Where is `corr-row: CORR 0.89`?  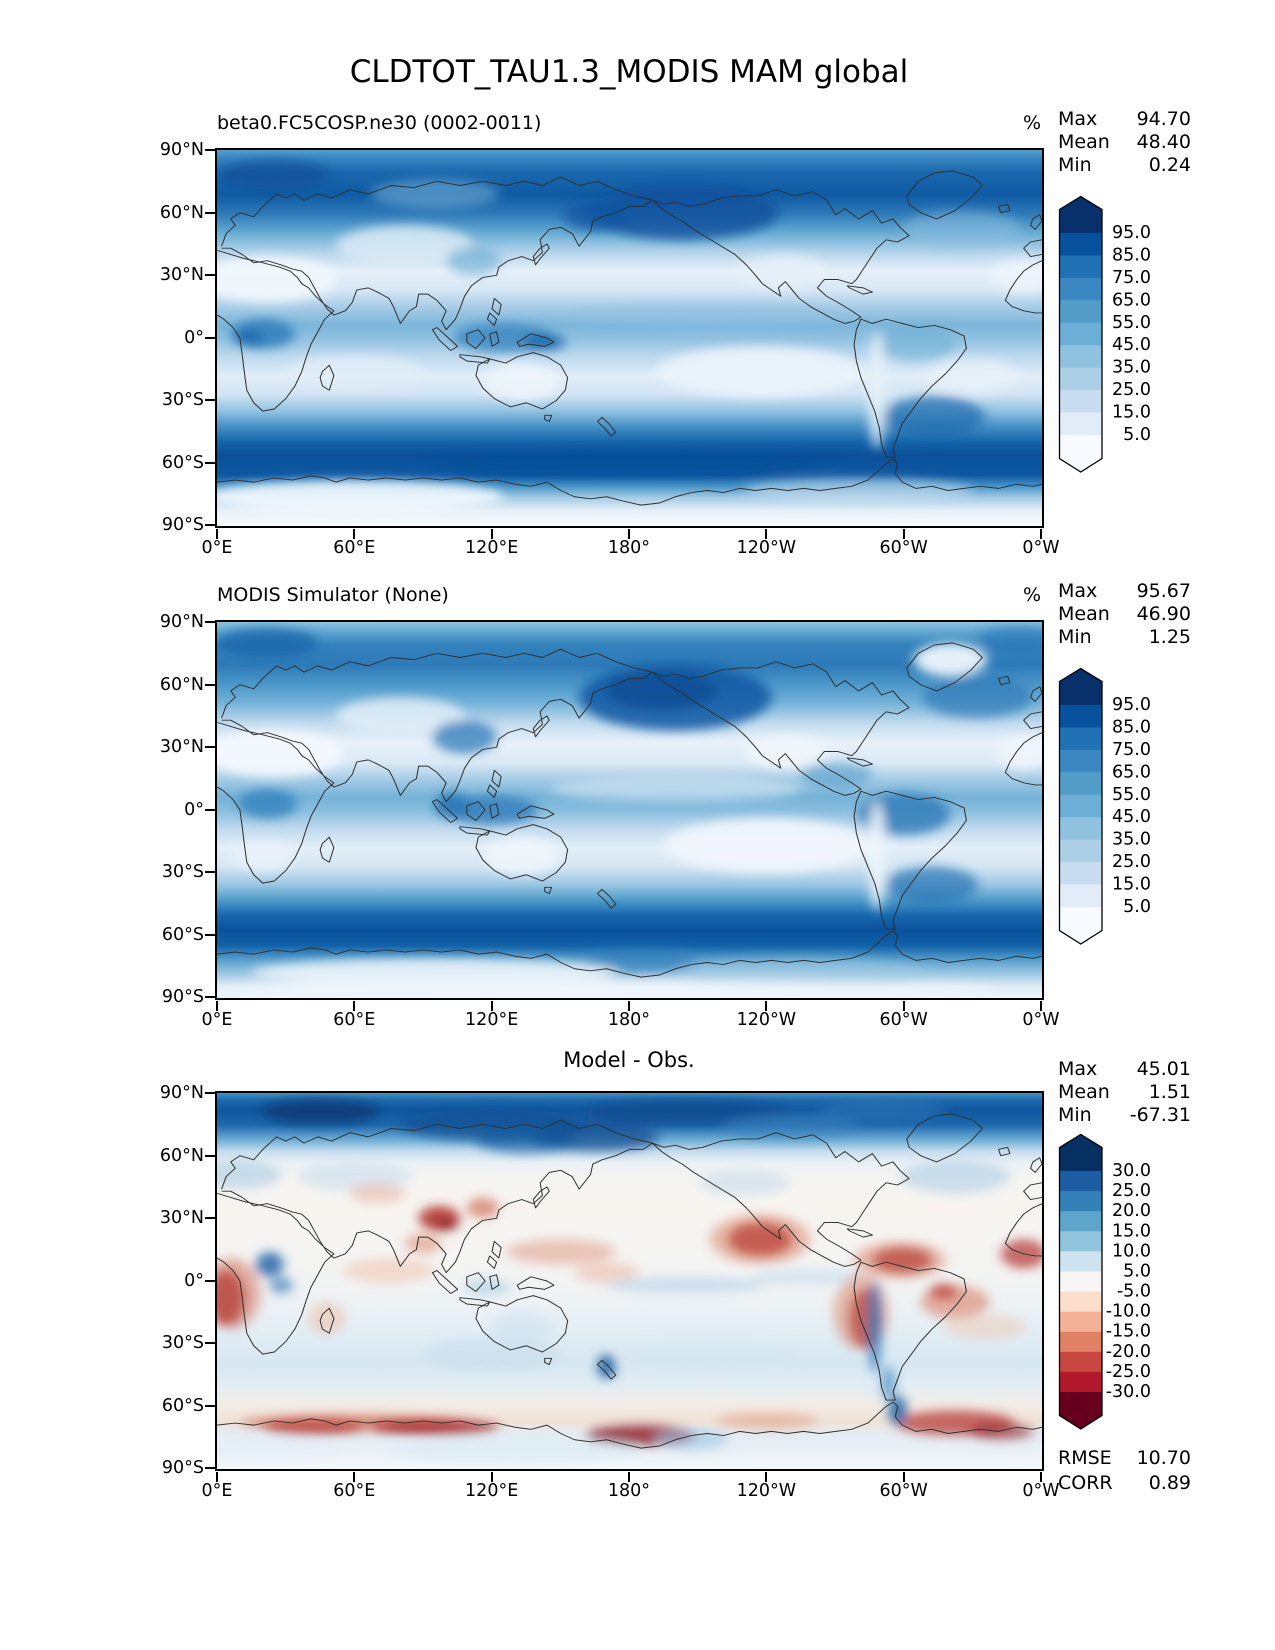
corr-row: CORR 0.89 is located at coordinates (1124, 1483).